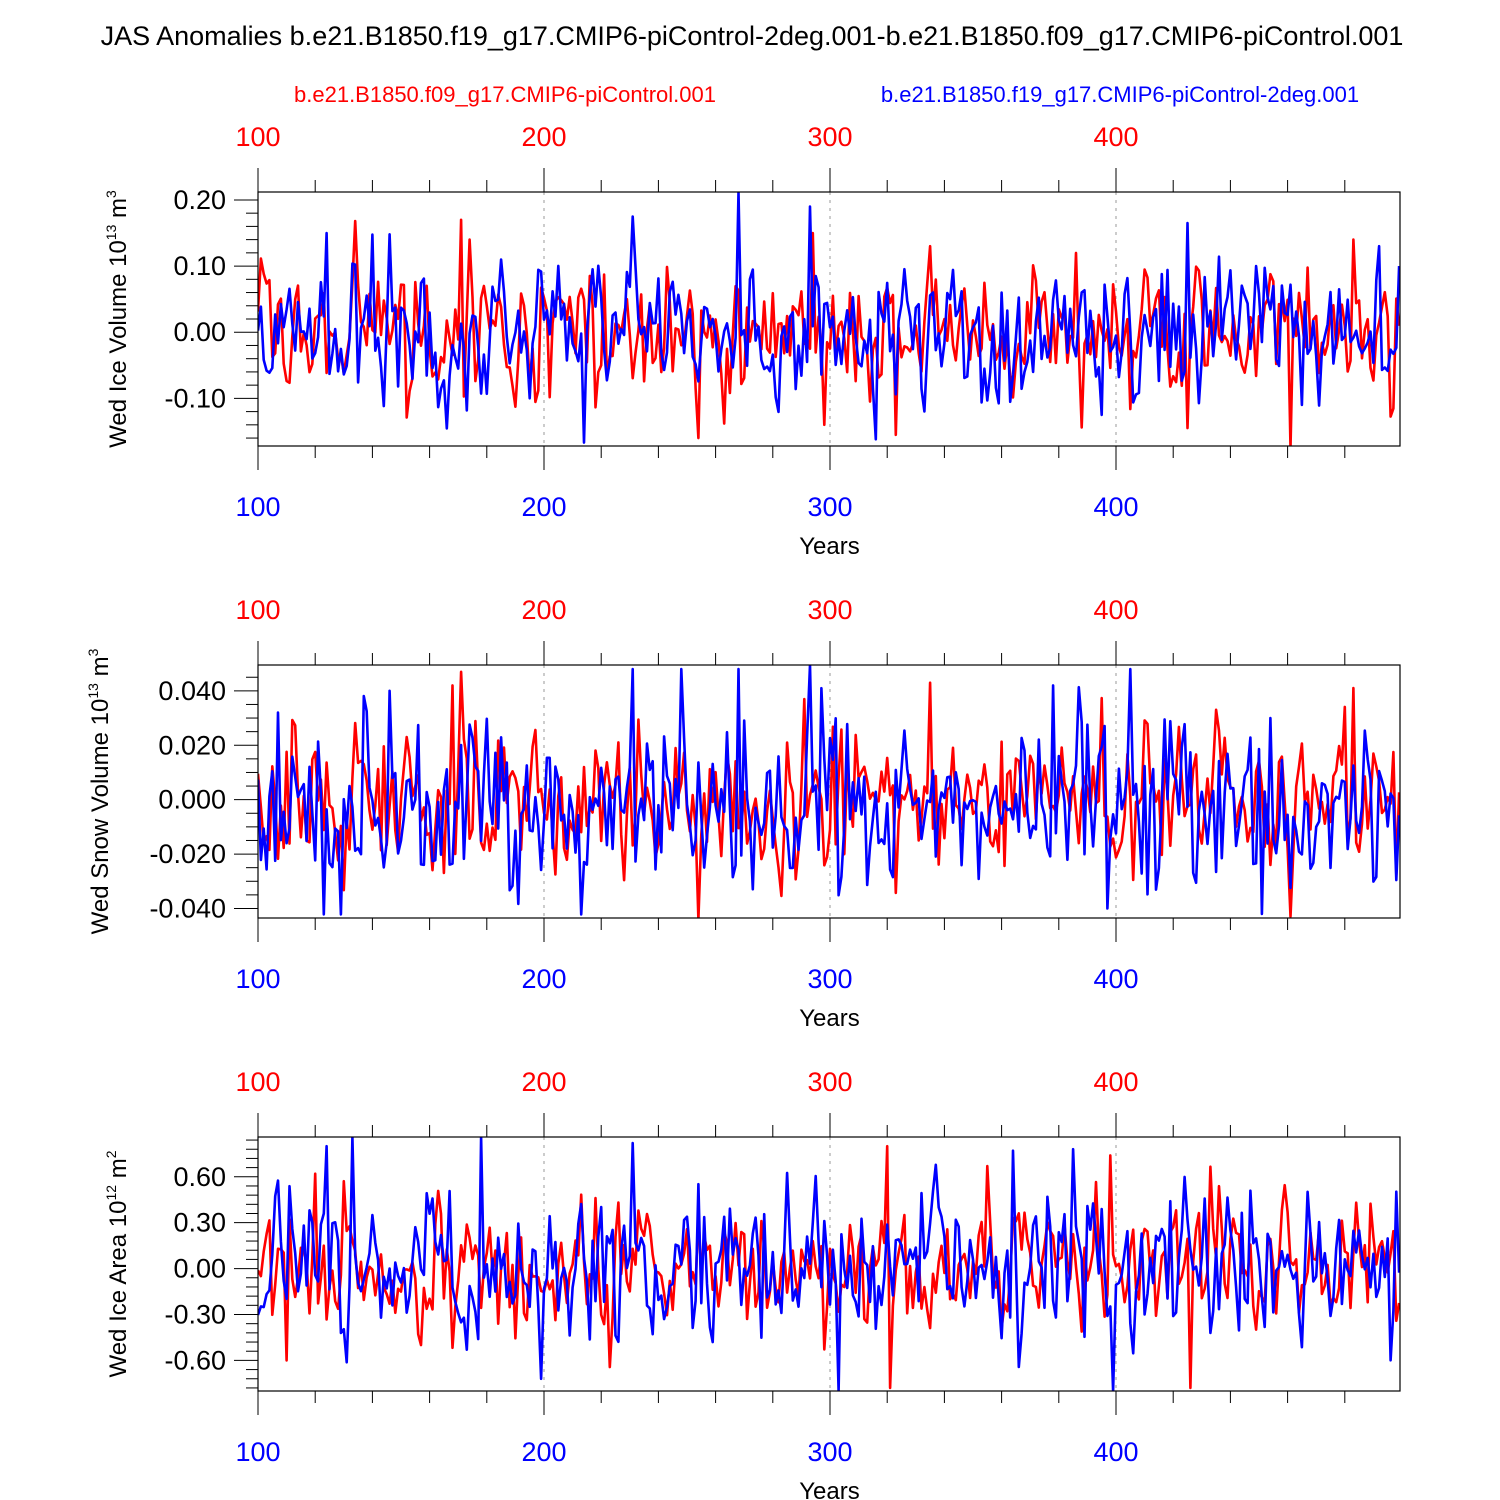 The width and height of the screenshot is (1500, 1500). I want to click on y-tick-label: -0.040, so click(187, 908).